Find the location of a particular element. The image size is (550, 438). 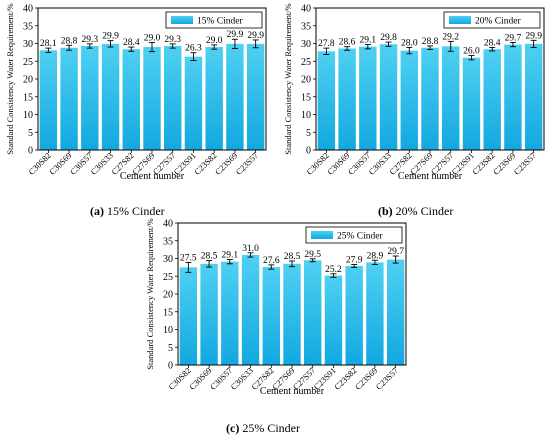

caption-a-text: 15% Cinder is located at coordinates (136, 211).